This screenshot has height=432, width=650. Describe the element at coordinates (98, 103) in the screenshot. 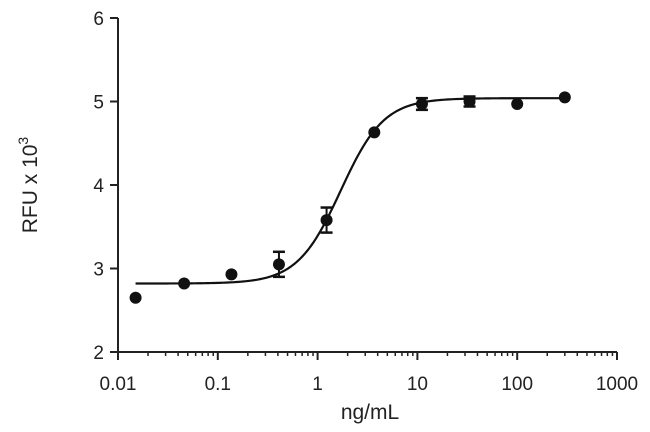

I see `y-tick-label: 5` at that location.